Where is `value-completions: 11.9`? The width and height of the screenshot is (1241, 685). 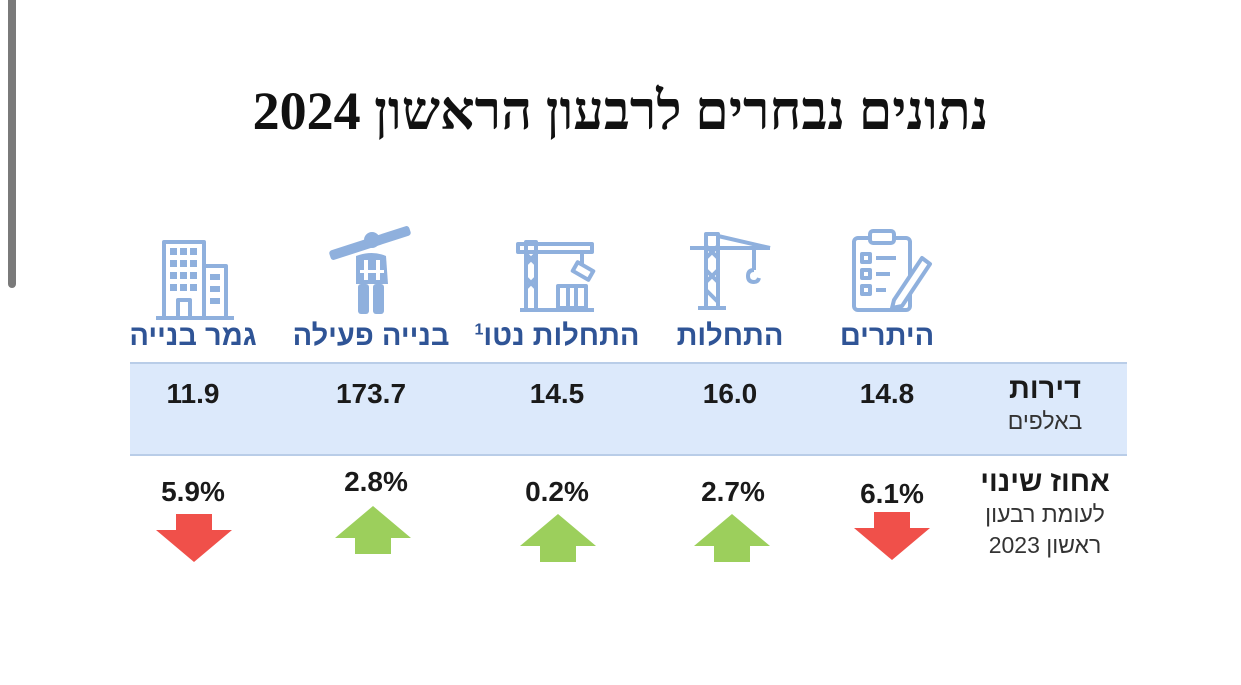 value-completions: 11.9 is located at coordinates (193, 393).